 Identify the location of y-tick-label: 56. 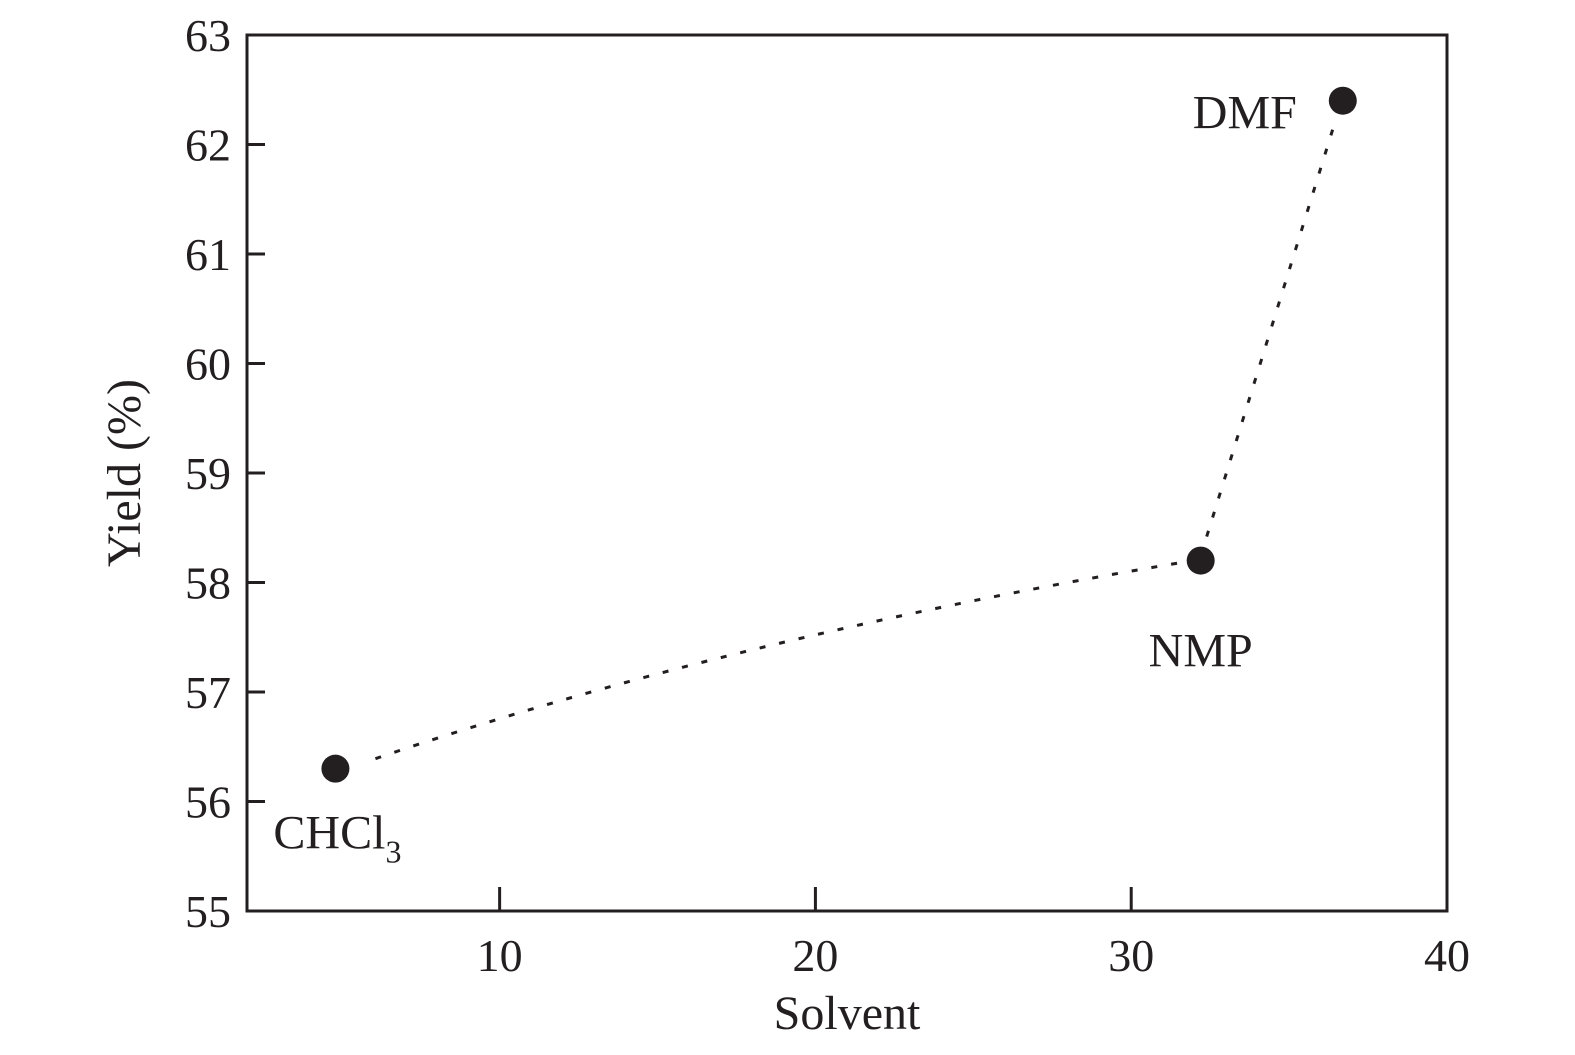
(208, 802).